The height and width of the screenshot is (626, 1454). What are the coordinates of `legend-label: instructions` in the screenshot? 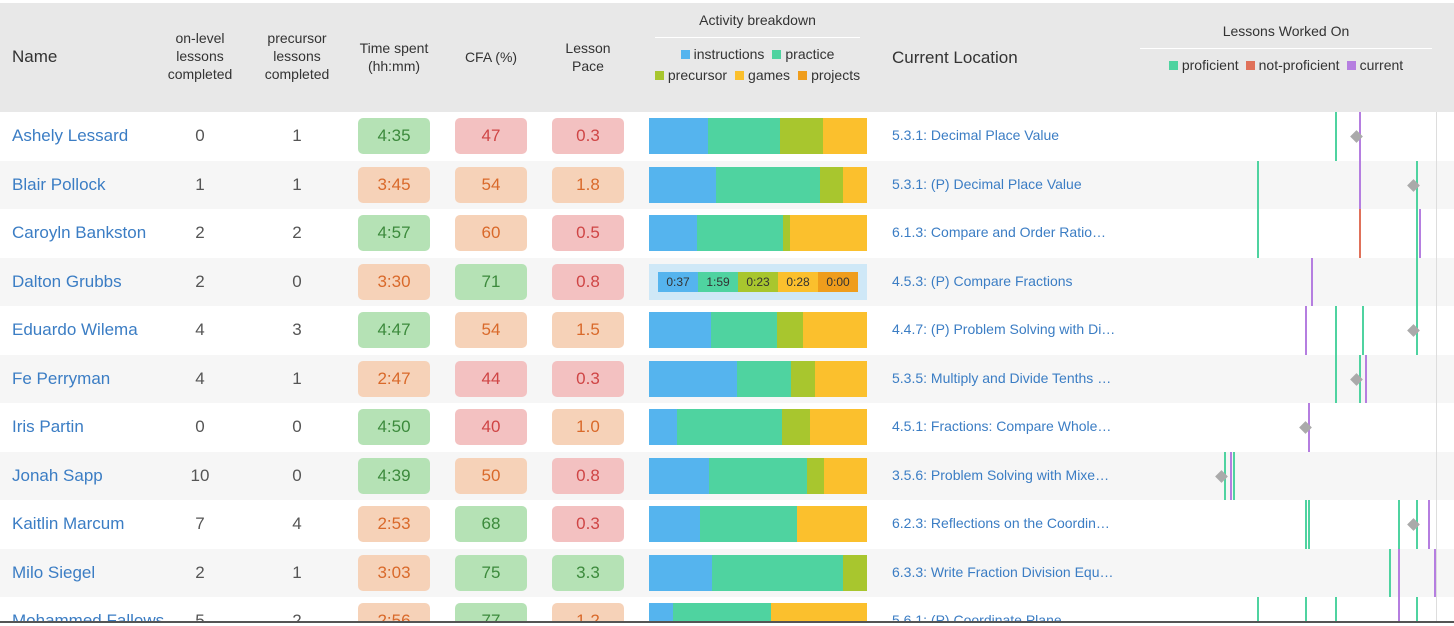 It's located at (729, 54).